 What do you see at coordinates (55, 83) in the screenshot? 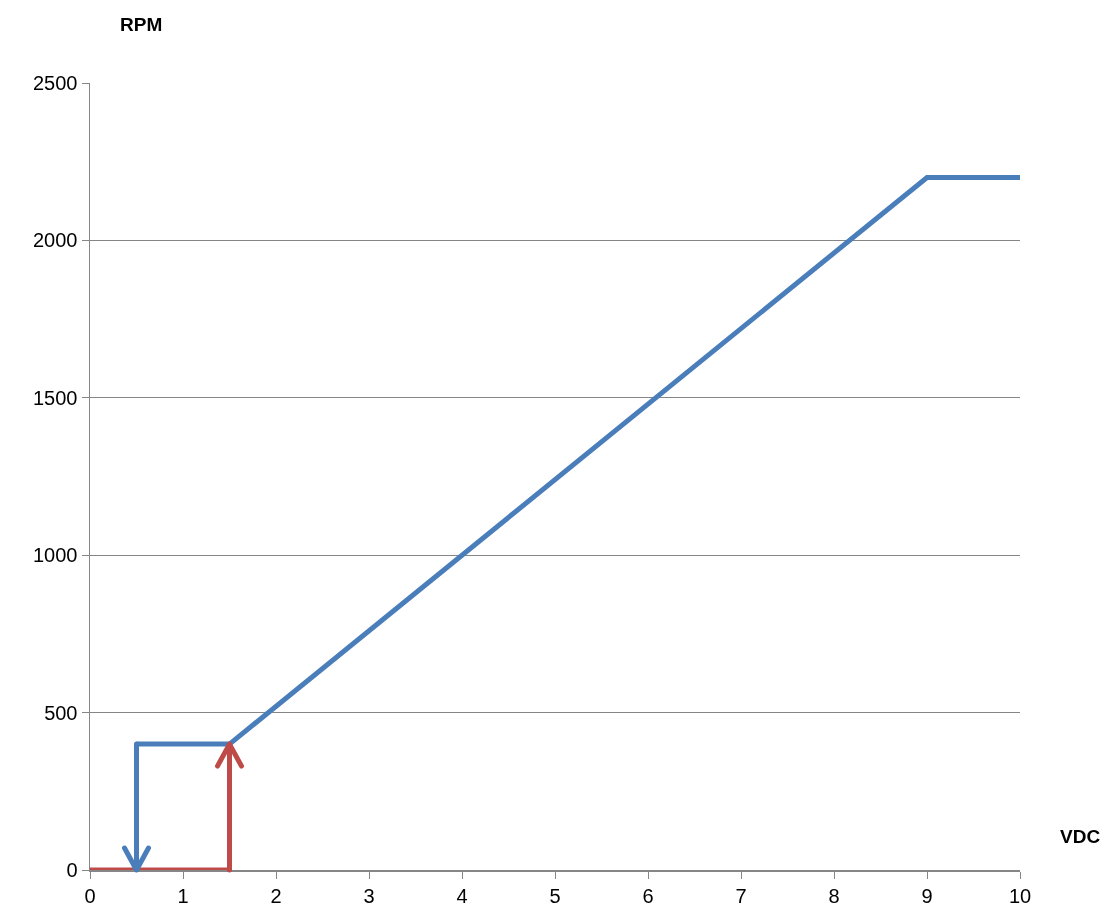
I see `y-tick-label: 2500` at bounding box center [55, 83].